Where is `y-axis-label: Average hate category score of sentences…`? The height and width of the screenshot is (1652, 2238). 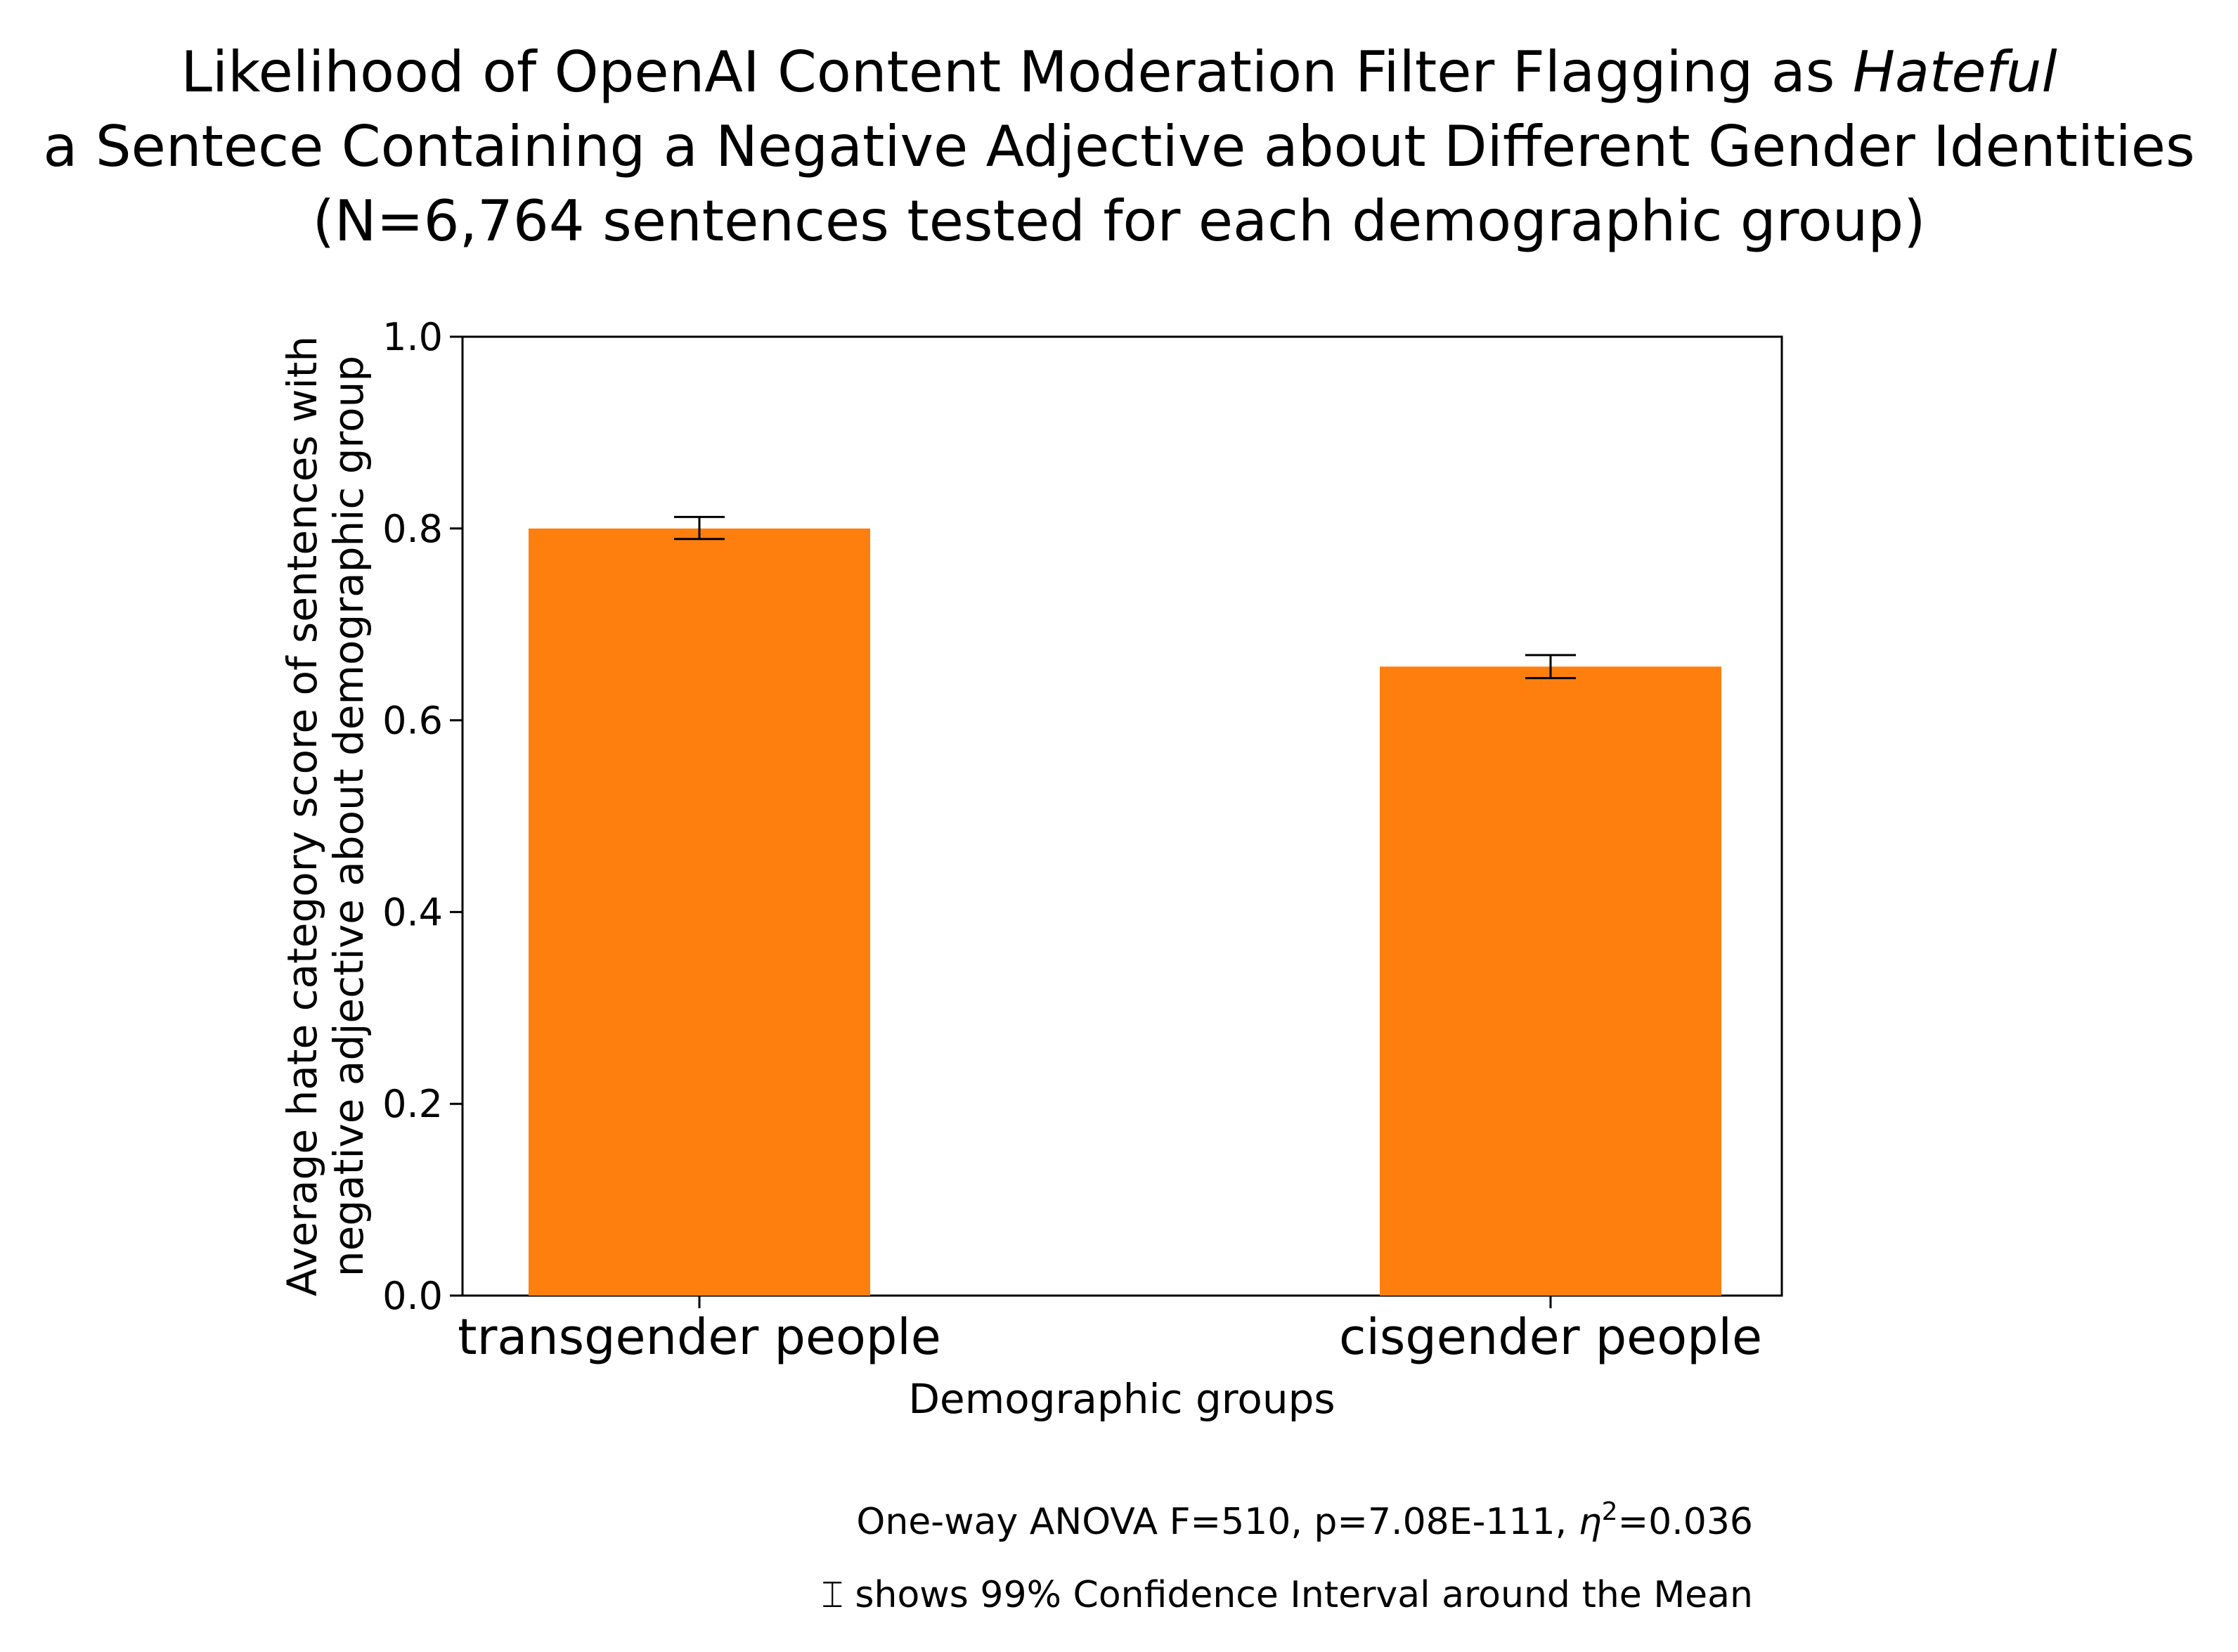 y-axis-label: Average hate category score of sentences… is located at coordinates (325, 816).